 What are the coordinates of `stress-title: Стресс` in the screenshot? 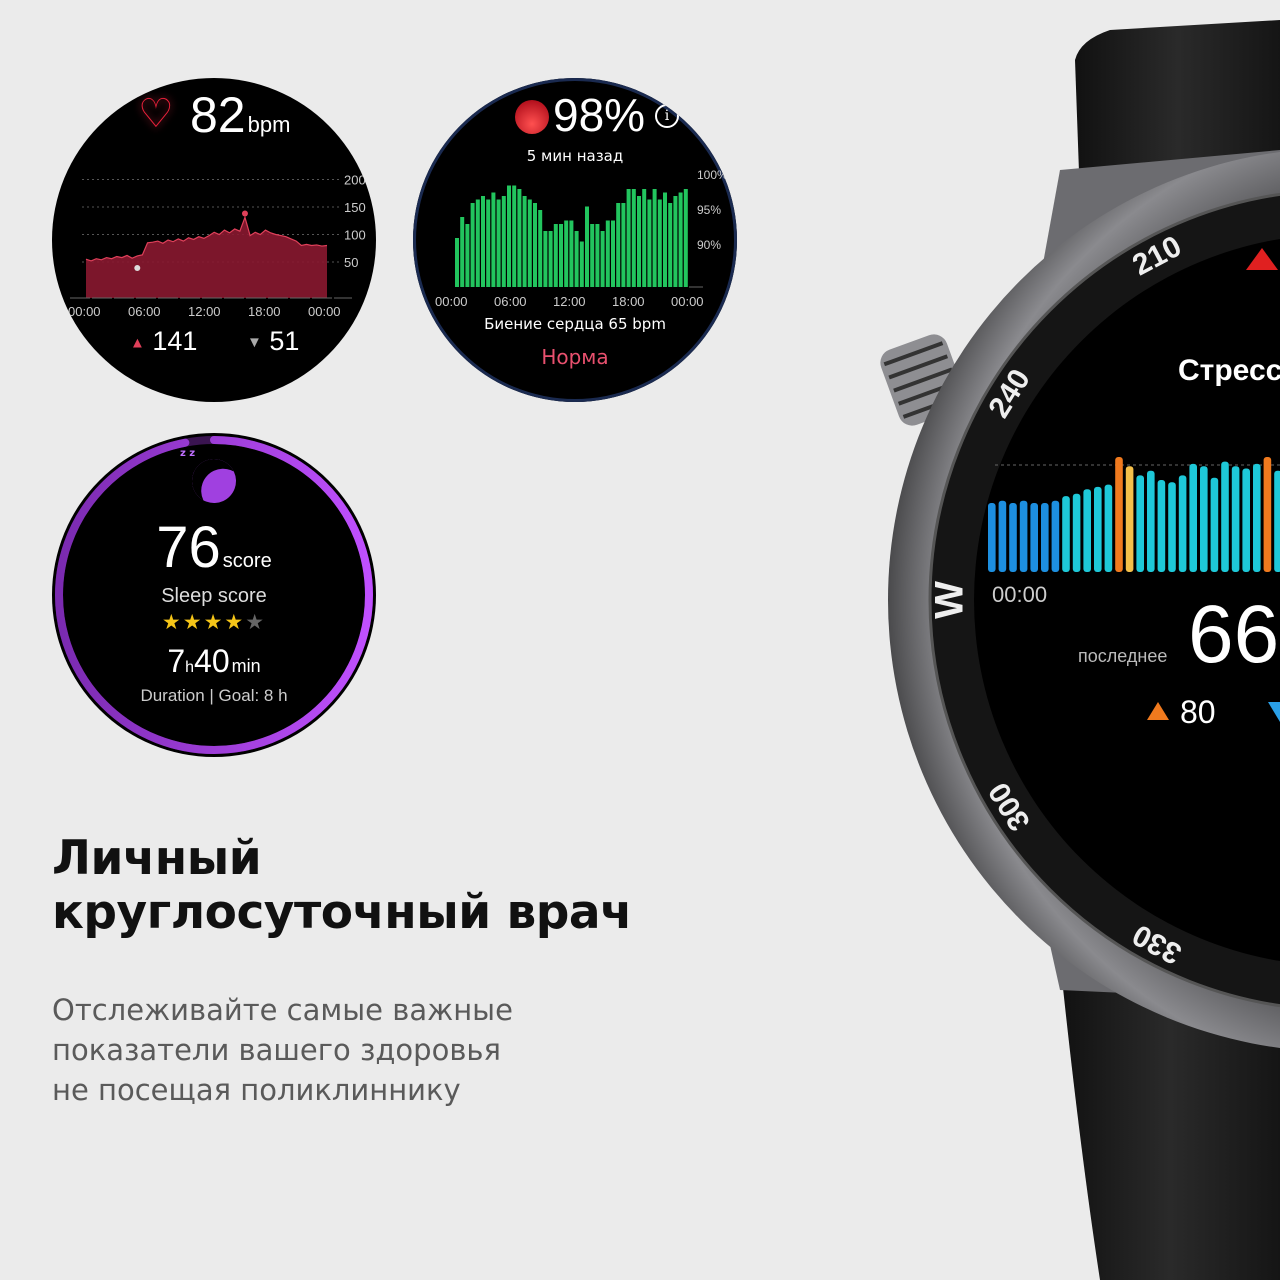 It's located at (1229, 370).